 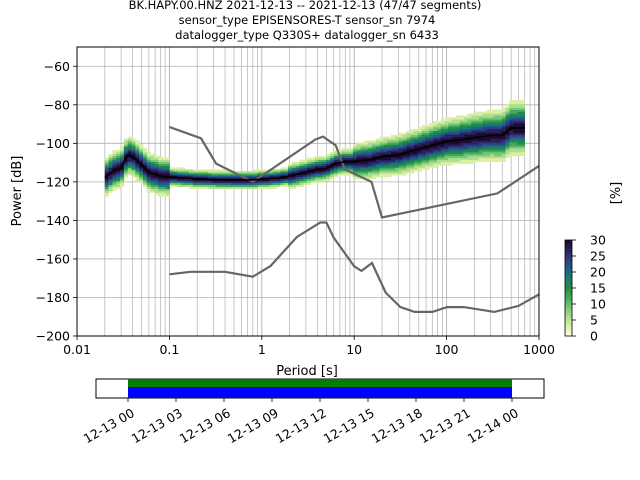 I want to click on timeline-tick-label: 12-13 21, so click(x=445, y=425).